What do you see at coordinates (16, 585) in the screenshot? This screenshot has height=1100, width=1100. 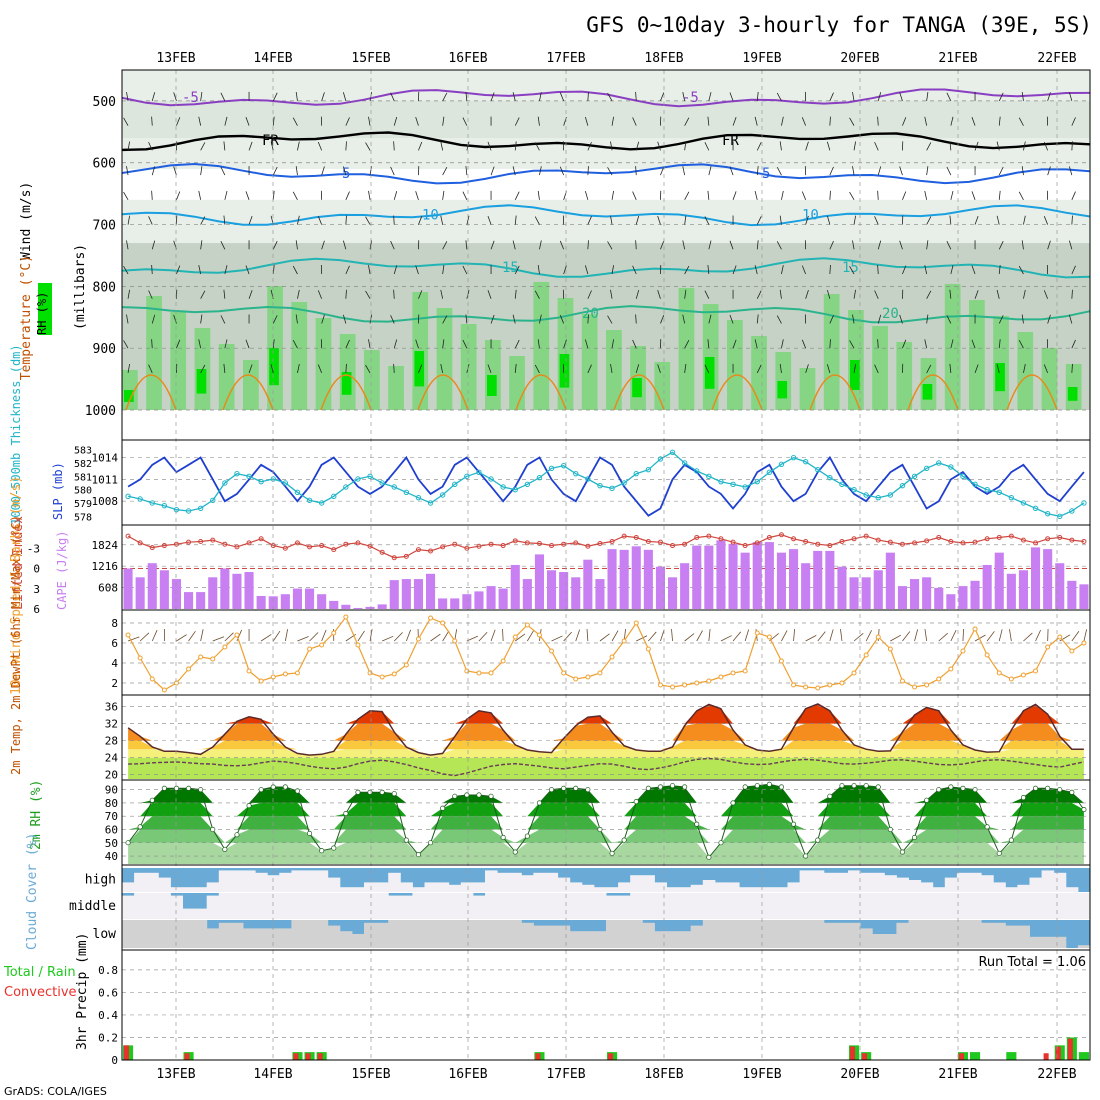 I see `wind10m-axis-label: 10m Wind Speed & Barbs (m/s)` at bounding box center [16, 585].